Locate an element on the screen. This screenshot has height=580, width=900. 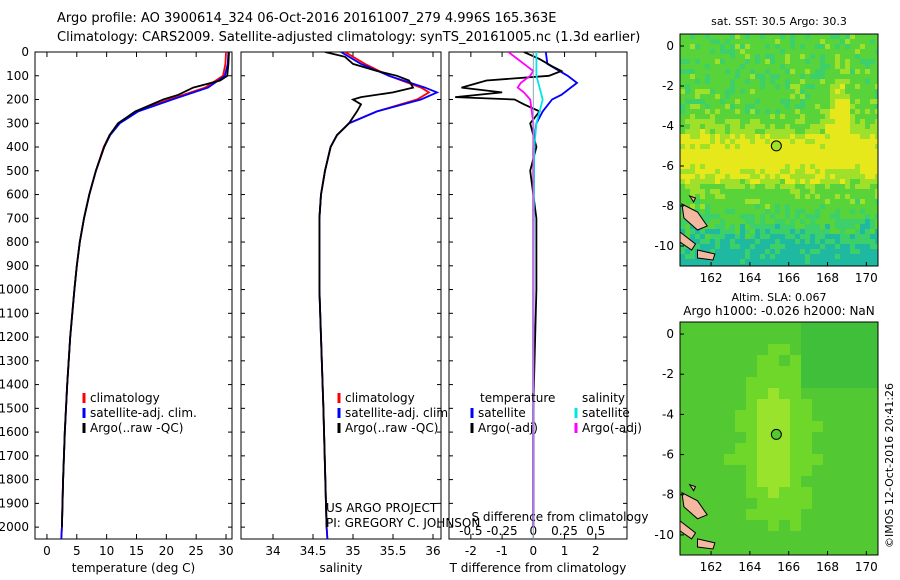
depth-tick-label: 1600 is located at coordinates (14, 432).